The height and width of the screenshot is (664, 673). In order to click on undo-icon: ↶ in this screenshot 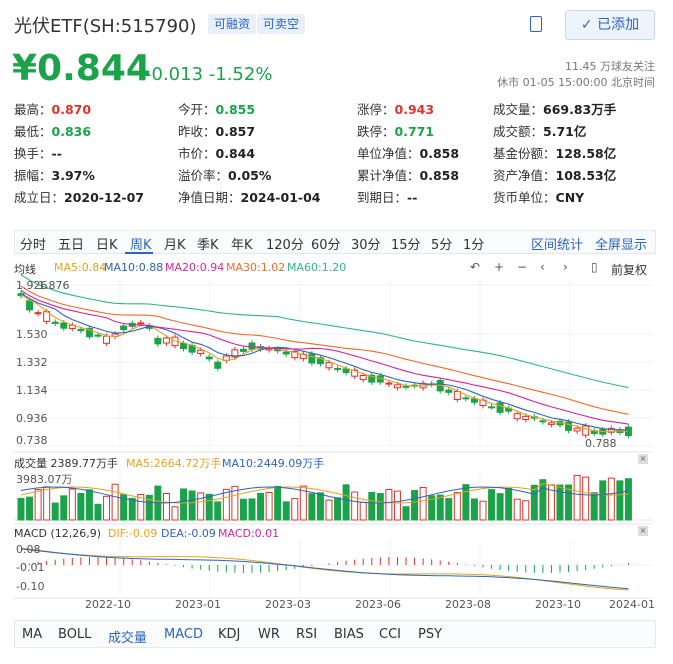, I will do `click(475, 267)`.